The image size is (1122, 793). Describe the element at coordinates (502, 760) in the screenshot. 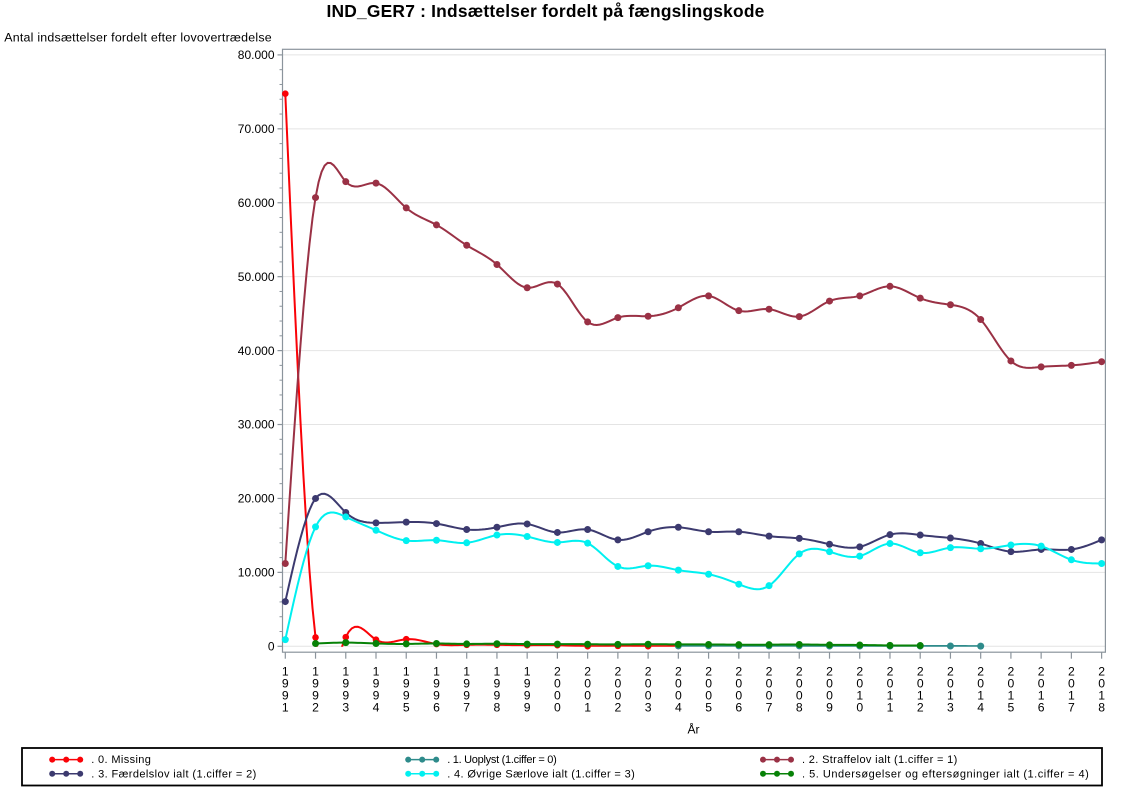

I see `svg-text: . 1. Uoplyst (1.ciffer = 0)` at that location.